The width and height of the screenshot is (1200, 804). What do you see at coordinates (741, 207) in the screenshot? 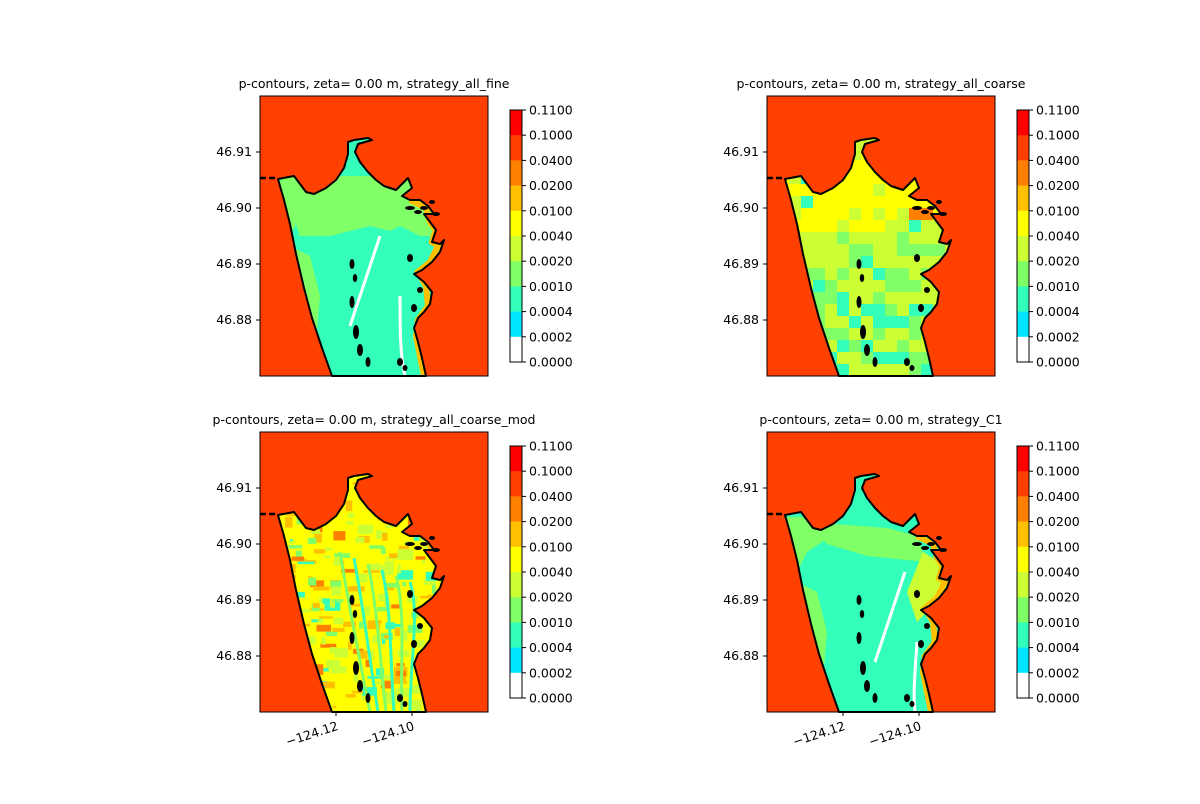
I see `y-tick-label: 46.90` at bounding box center [741, 207].